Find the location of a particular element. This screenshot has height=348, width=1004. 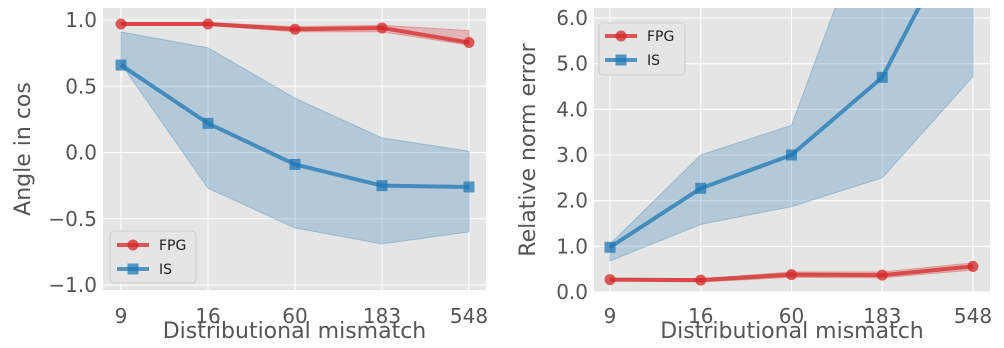

y-axis-label: Angle in cos is located at coordinates (23, 149).